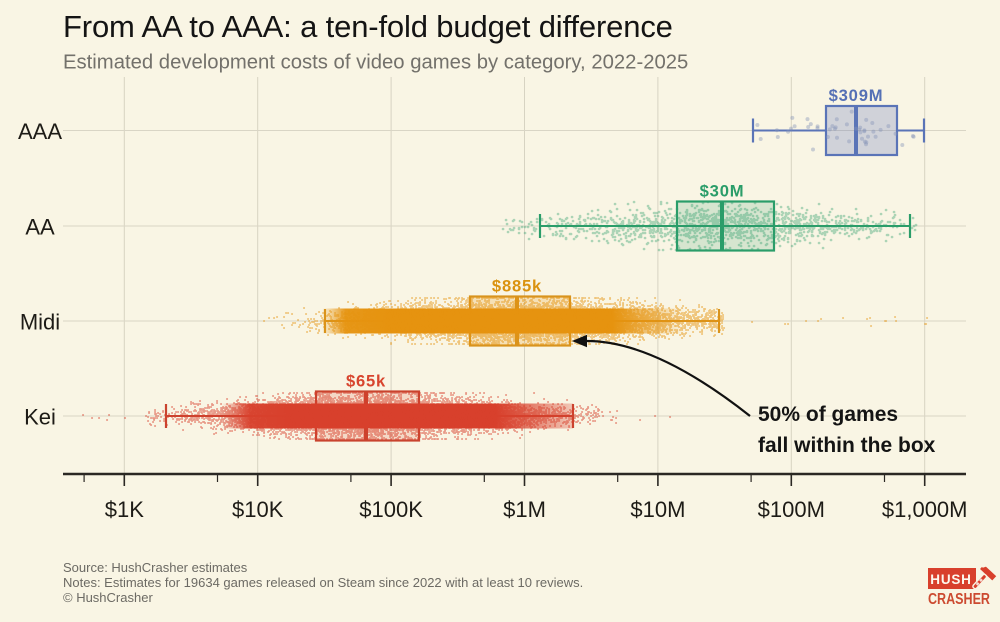 The height and width of the screenshot is (622, 1000). I want to click on svg-text: HUSH, so click(950, 579).